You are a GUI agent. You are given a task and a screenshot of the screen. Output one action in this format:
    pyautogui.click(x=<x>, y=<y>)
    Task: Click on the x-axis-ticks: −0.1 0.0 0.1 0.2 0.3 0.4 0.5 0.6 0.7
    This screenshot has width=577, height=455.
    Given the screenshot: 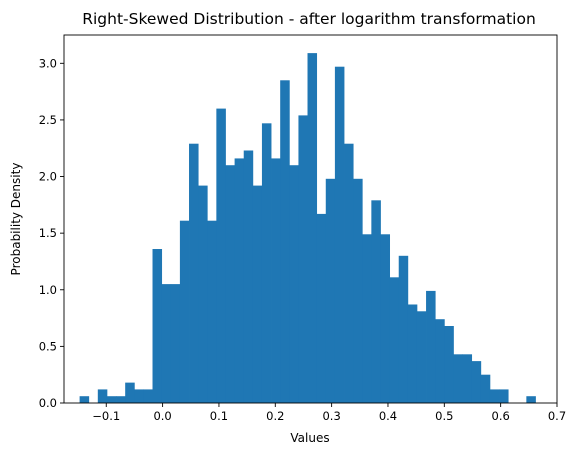 What is the action you would take?
    pyautogui.click(x=329, y=413)
    